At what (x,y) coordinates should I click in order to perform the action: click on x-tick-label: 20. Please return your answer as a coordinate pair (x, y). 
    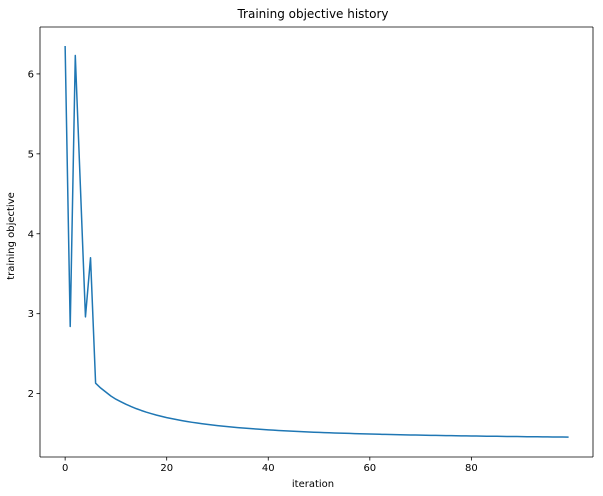
    Looking at the image, I should click on (166, 468).